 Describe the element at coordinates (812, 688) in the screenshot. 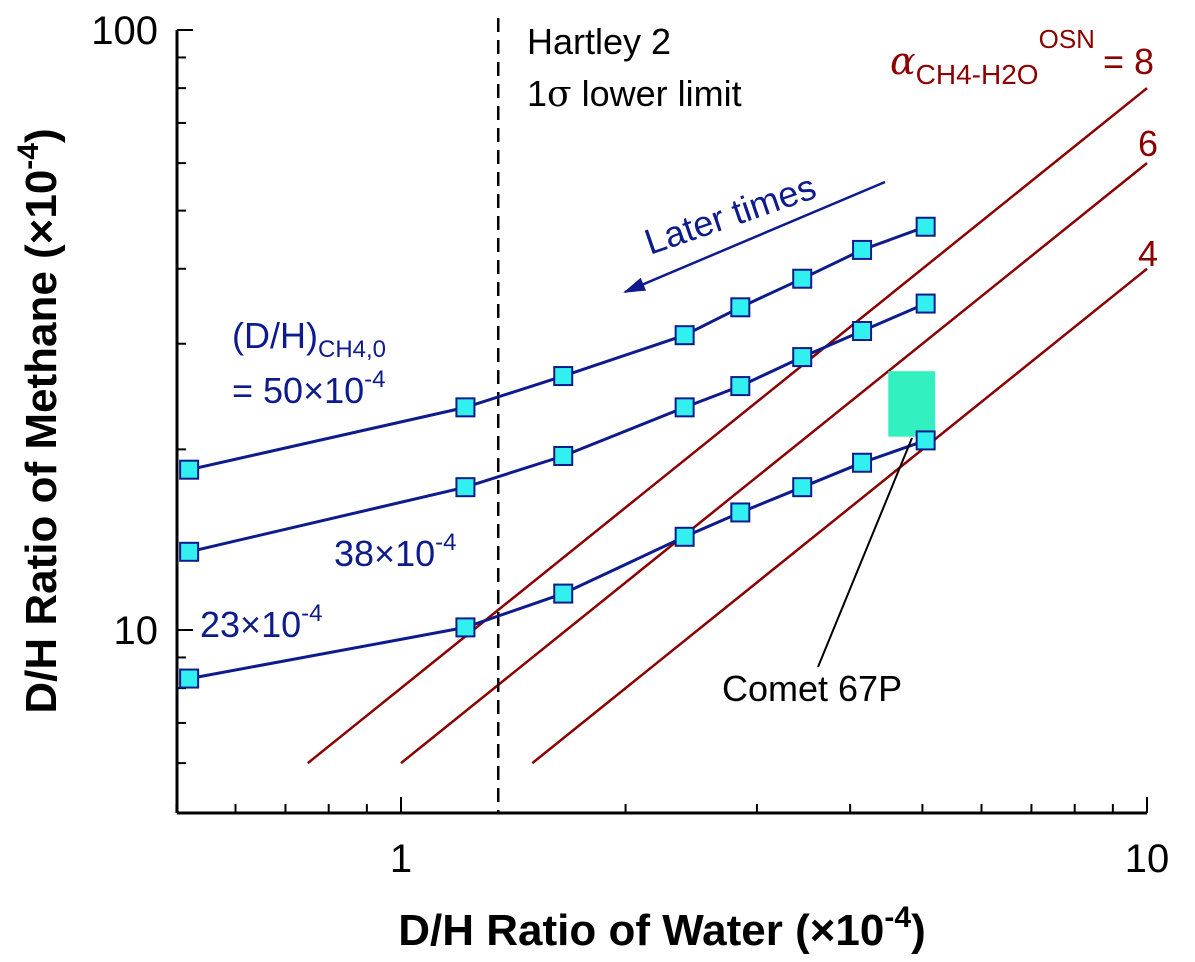

I see `comet-67p-label: Comet 67P` at that location.